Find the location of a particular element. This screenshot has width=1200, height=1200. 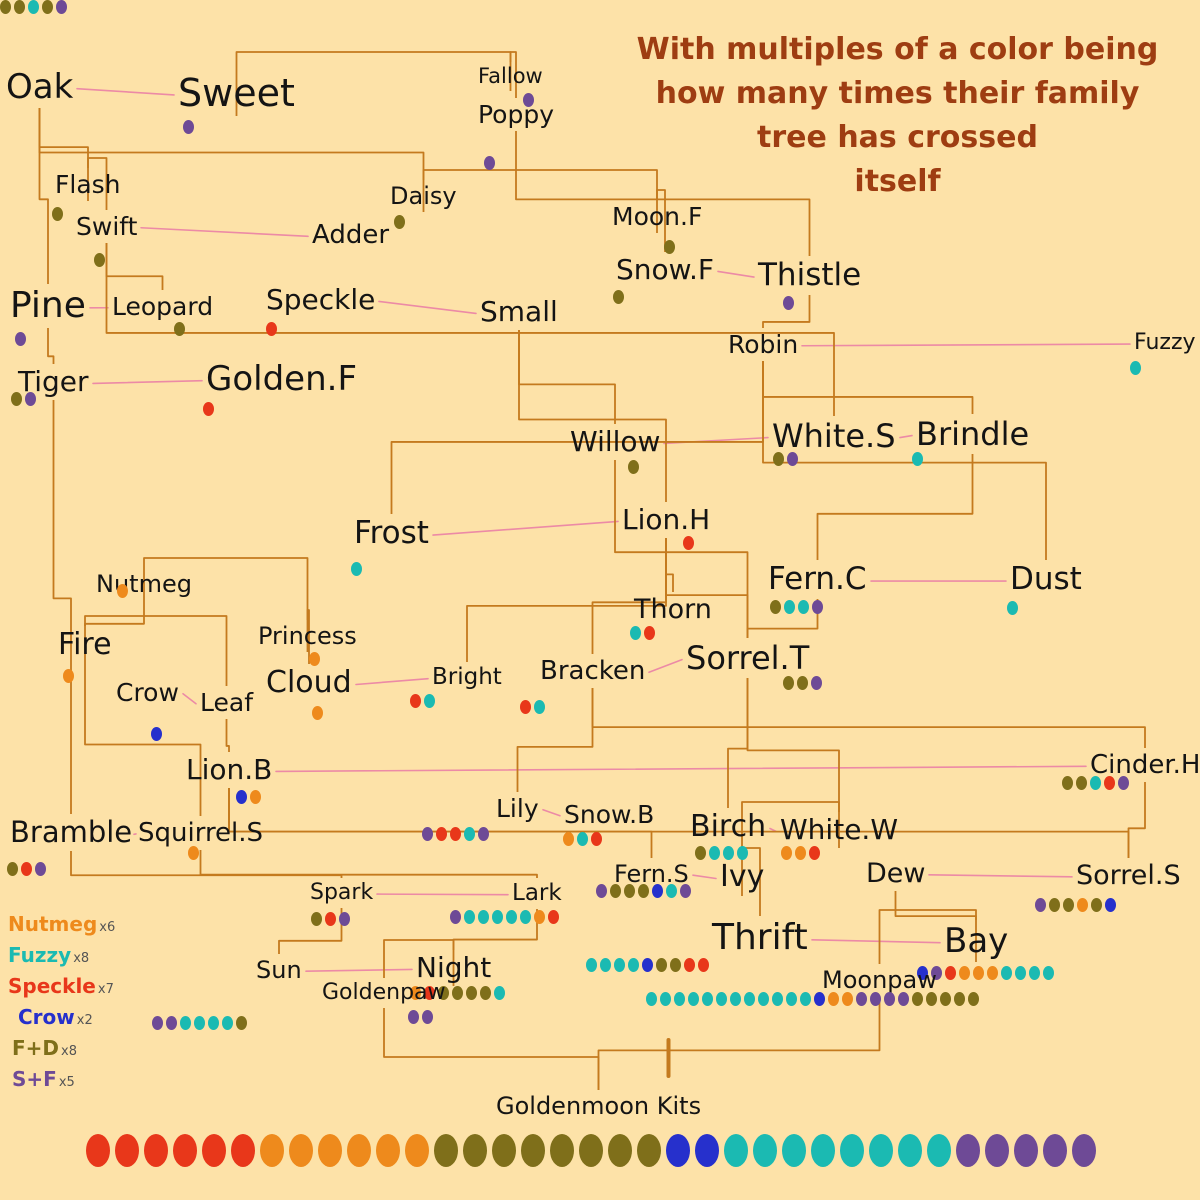

lineage-link-sorrelt-whitew is located at coordinates (793, 745).